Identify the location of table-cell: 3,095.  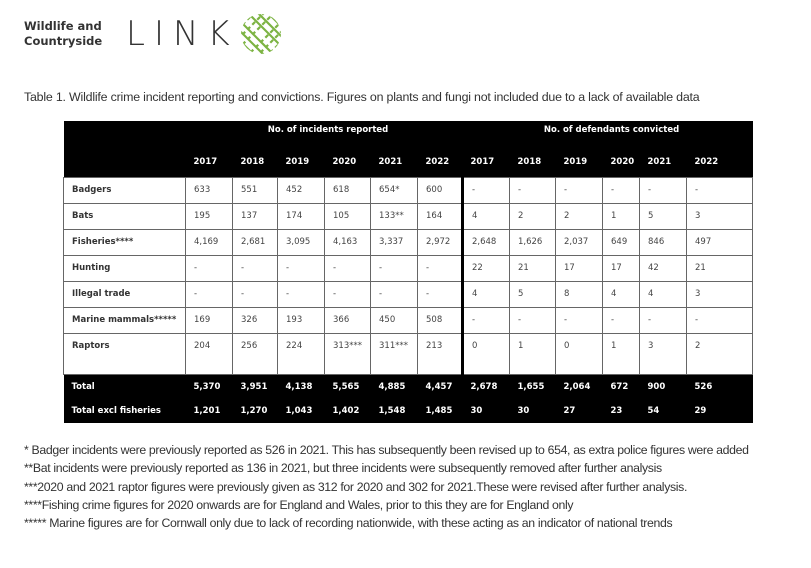
(301, 242).